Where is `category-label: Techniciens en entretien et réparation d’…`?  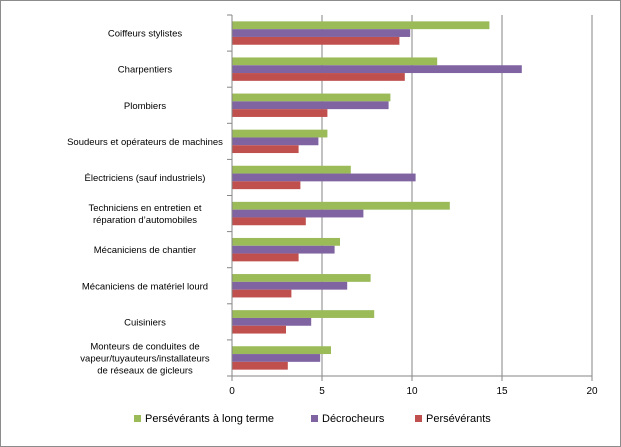 category-label: Techniciens en entretien et réparation d’… is located at coordinates (144, 214).